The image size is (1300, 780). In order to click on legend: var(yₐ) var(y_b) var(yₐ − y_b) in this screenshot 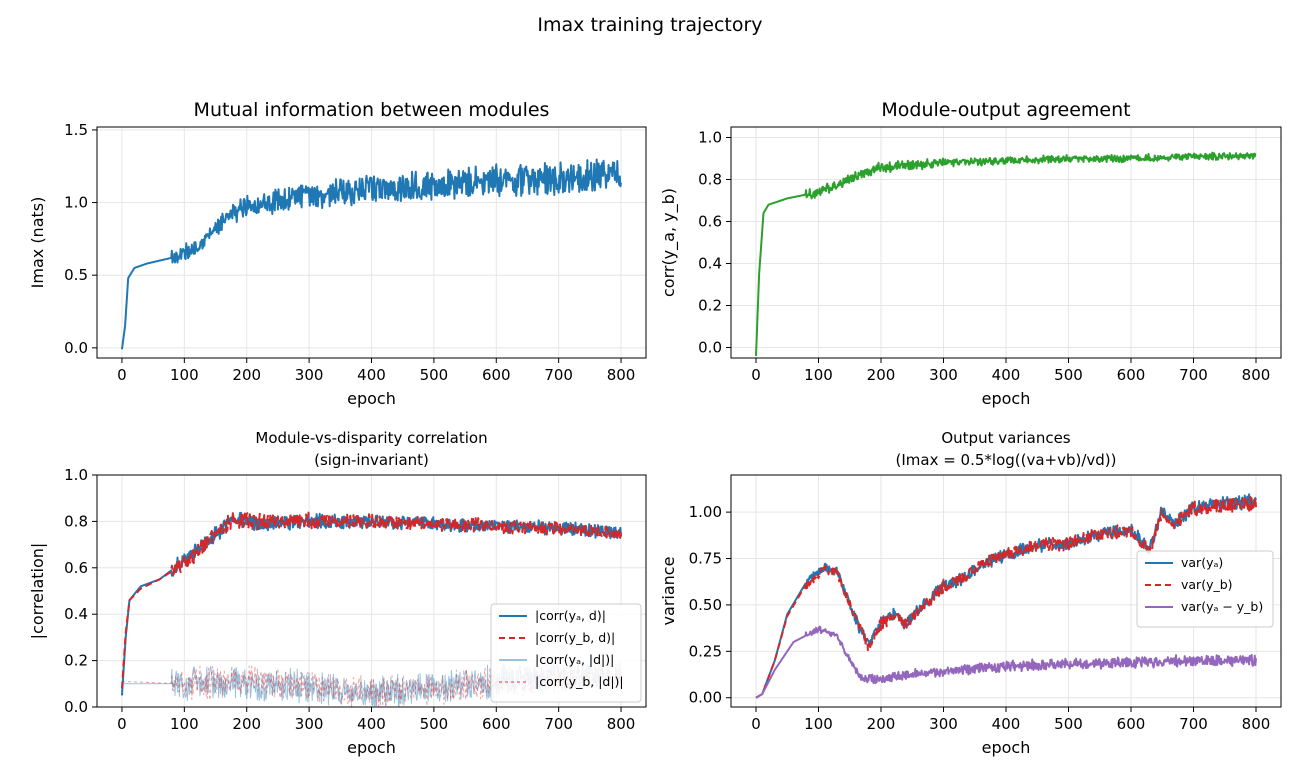, I will do `click(1205, 589)`.